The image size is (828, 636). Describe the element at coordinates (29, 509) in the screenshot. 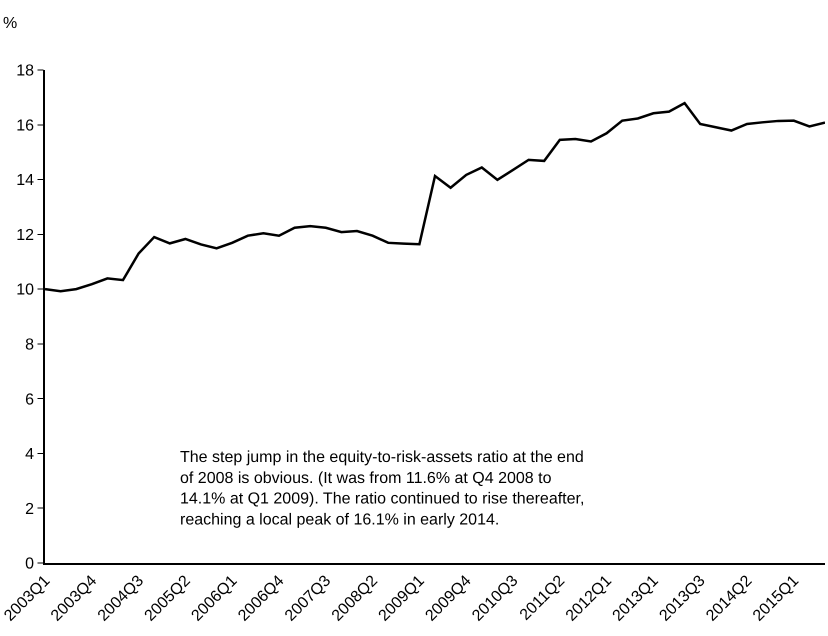

I see `y-tick-label: 2` at that location.